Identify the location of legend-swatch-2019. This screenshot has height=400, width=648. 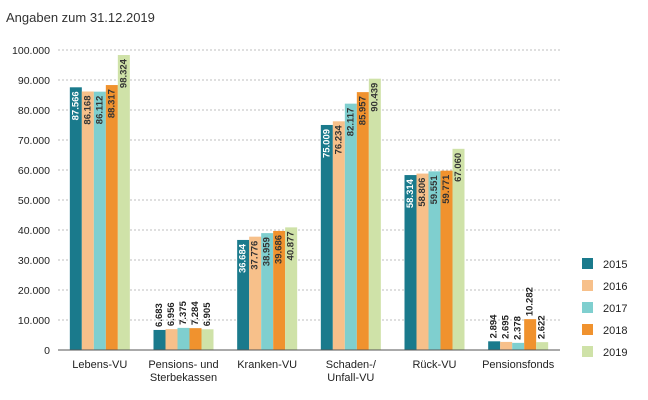
(587, 351).